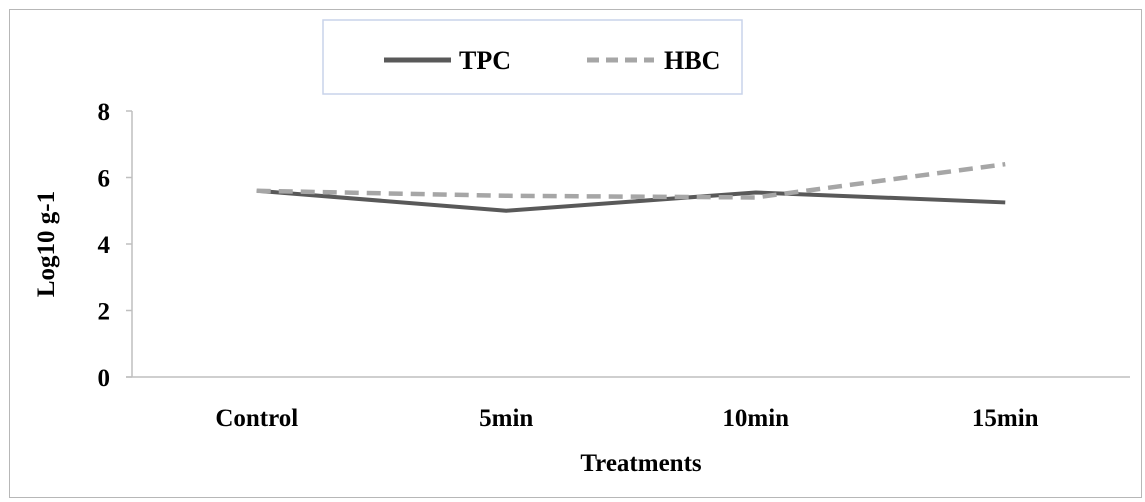  Describe the element at coordinates (46, 244) in the screenshot. I see `y-axis-title: Log10 g-1` at that location.